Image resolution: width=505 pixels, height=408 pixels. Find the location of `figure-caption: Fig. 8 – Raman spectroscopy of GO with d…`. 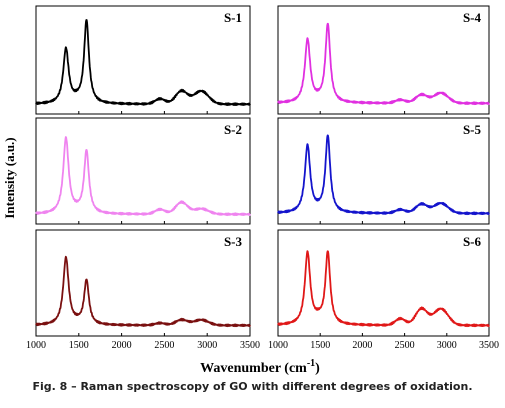

figure-caption: Fig. 8 – Raman spectroscopy of GO with d… is located at coordinates (252, 386).